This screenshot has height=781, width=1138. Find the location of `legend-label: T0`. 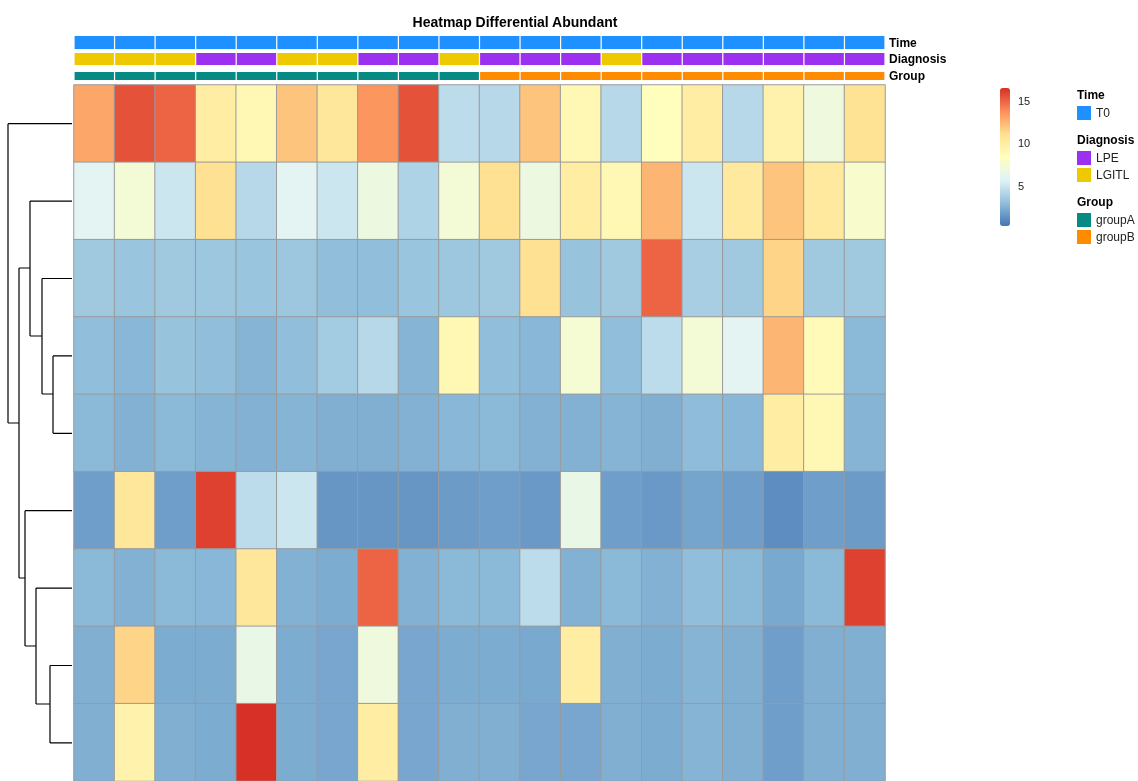

legend-label: T0 is located at coordinates (1103, 113).